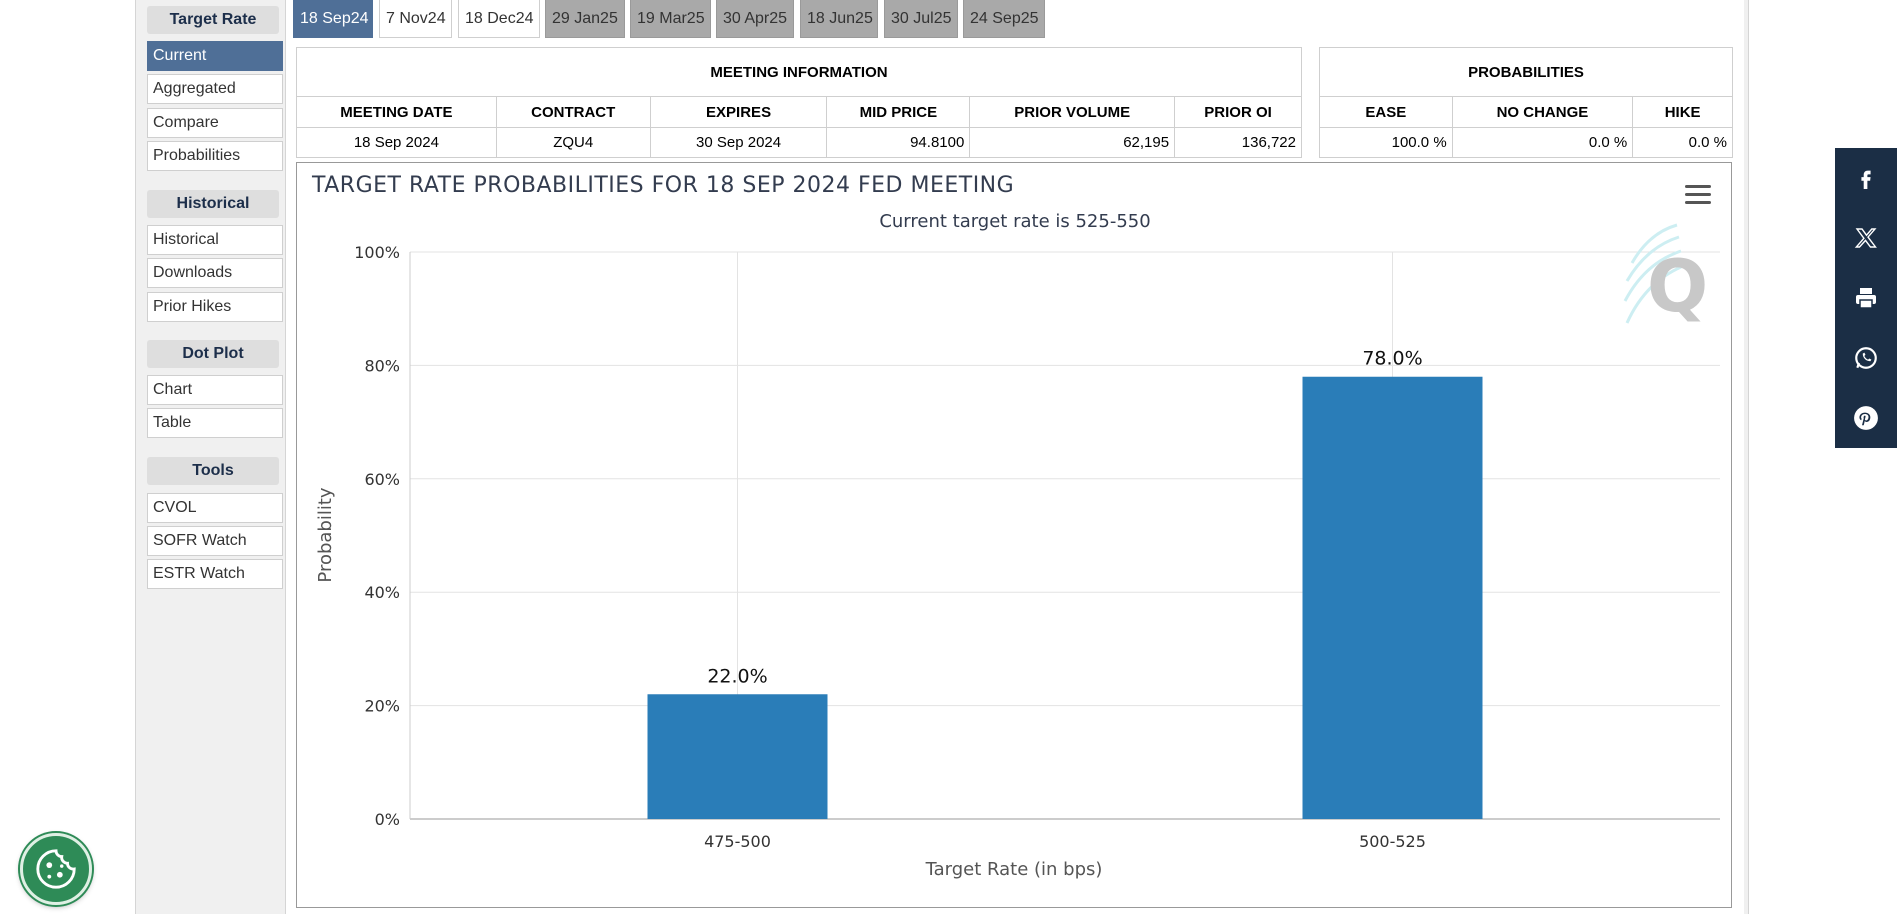 The width and height of the screenshot is (1897, 914). I want to click on bar-data-label: 78.0%, so click(1392, 359).